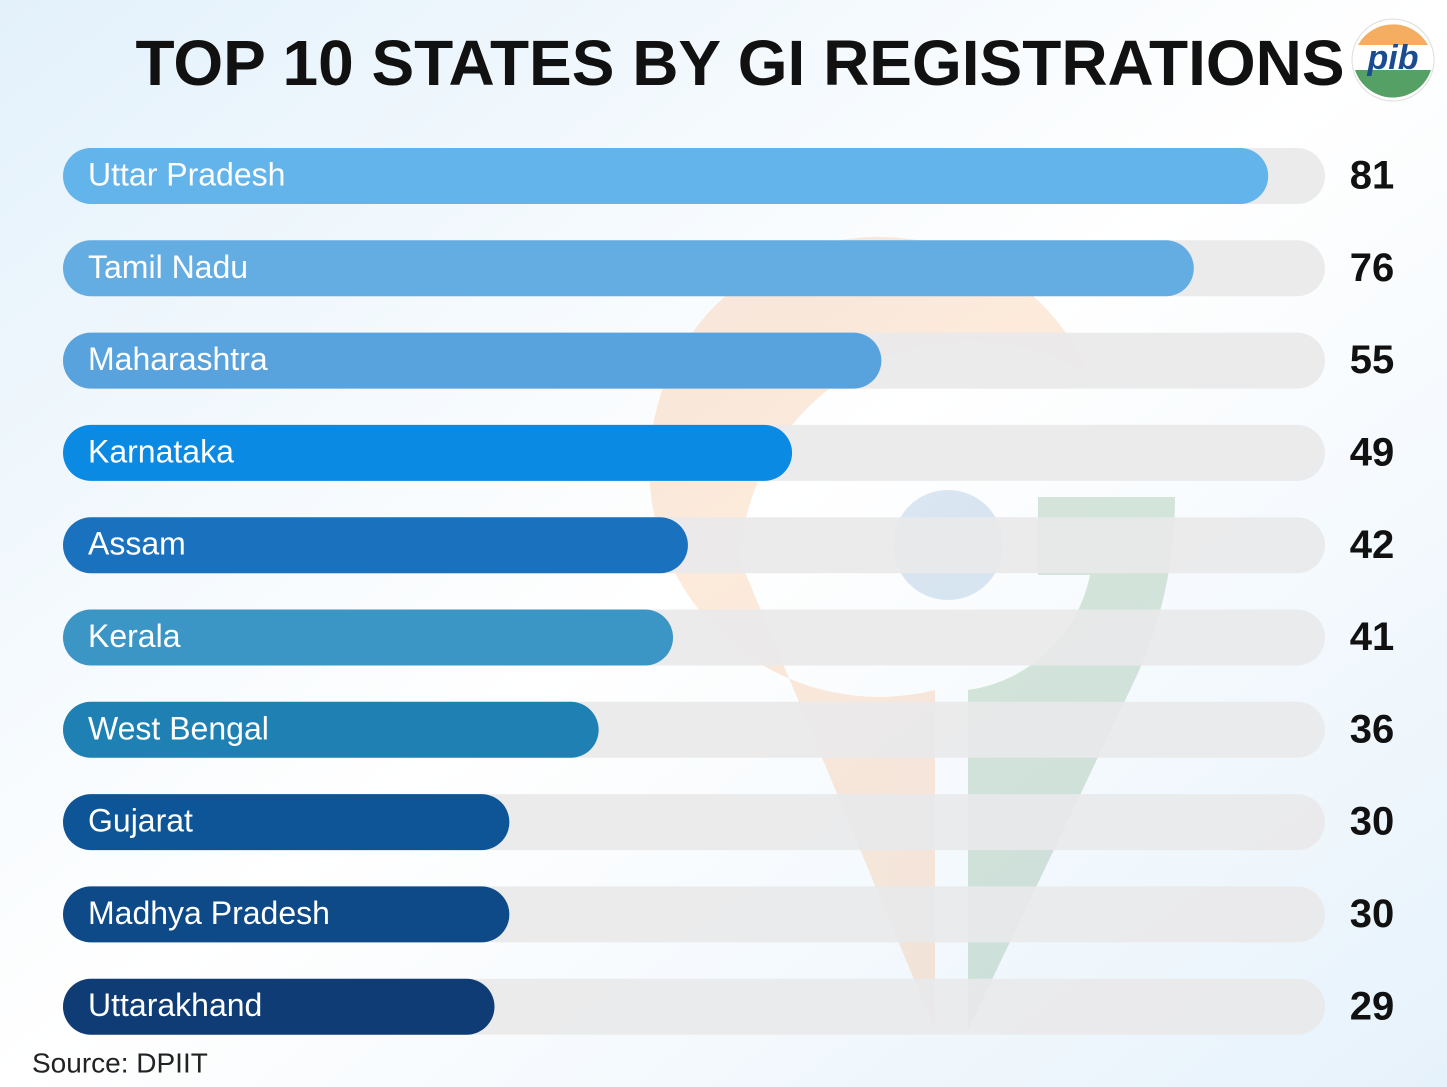  What do you see at coordinates (134, 636) in the screenshot?
I see `category-label: Kerala` at bounding box center [134, 636].